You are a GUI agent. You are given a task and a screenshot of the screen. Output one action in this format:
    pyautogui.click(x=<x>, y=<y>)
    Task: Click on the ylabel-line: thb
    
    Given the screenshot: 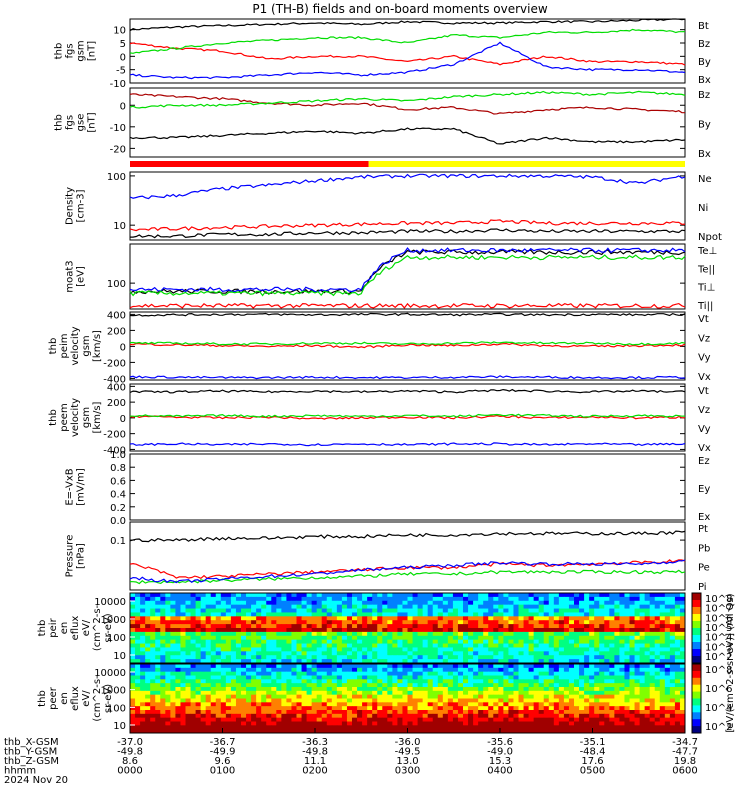 What is the action you would take?
    pyautogui.click(x=42, y=698)
    